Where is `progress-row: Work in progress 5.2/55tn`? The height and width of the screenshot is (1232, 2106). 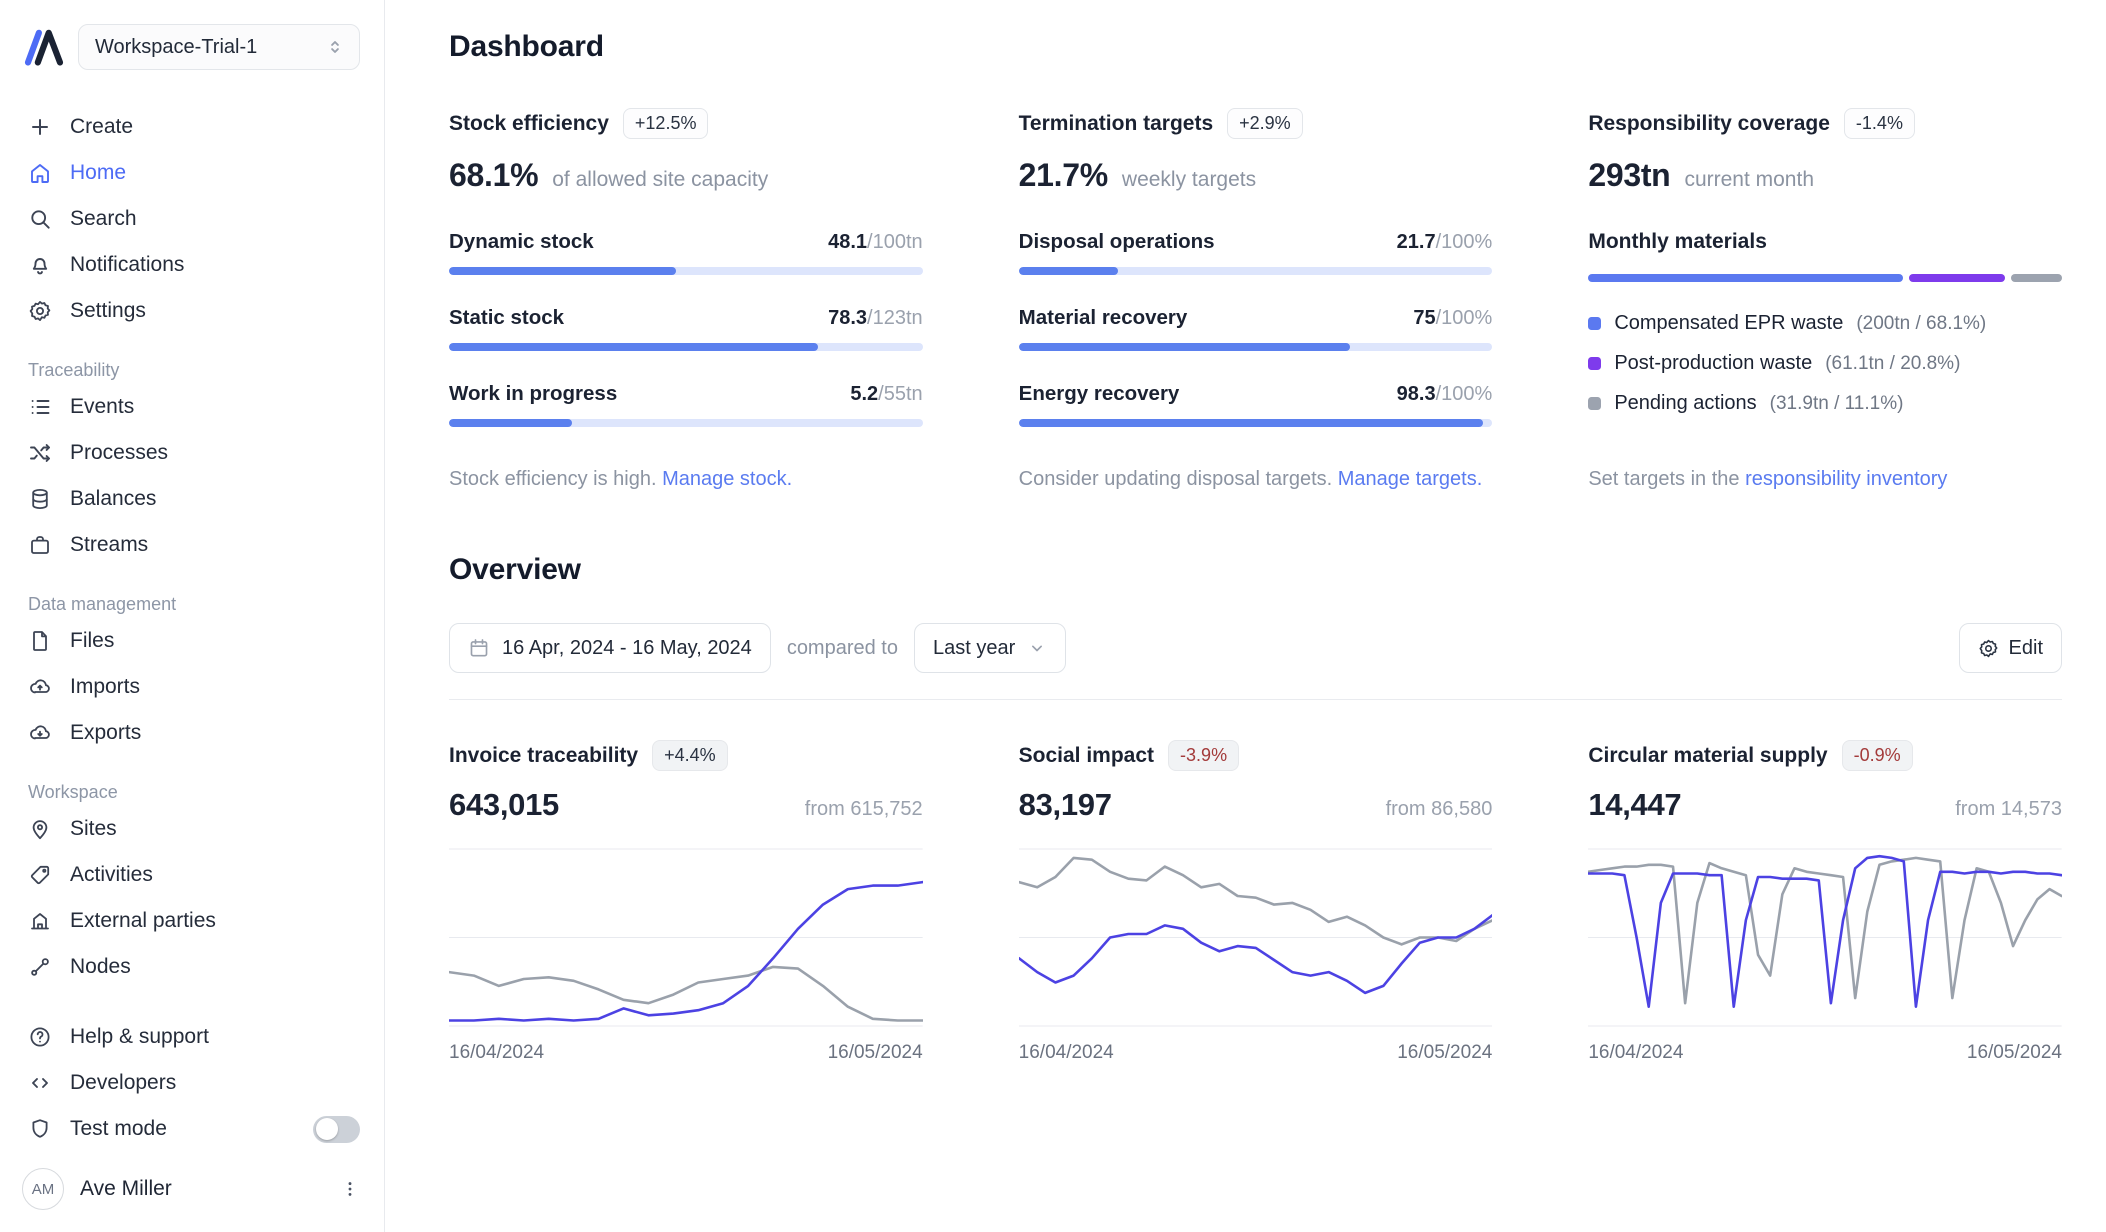 progress-row: Work in progress 5.2/55tn is located at coordinates (686, 404).